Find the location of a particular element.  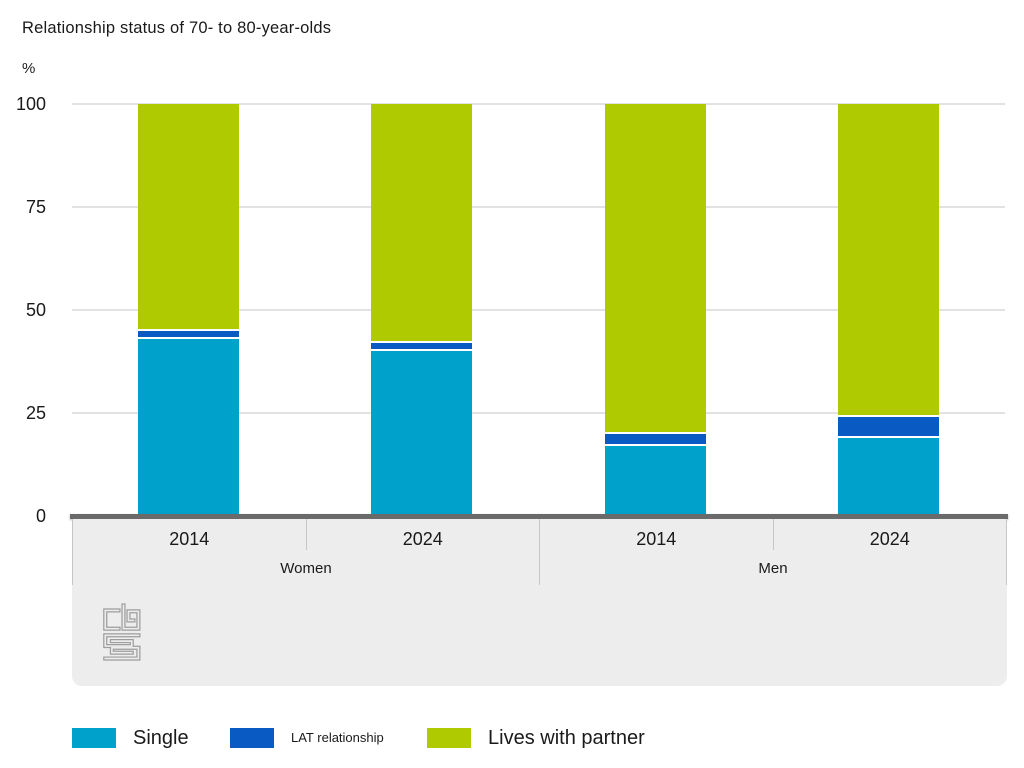

bar-women-2014 is located at coordinates (189, 310).